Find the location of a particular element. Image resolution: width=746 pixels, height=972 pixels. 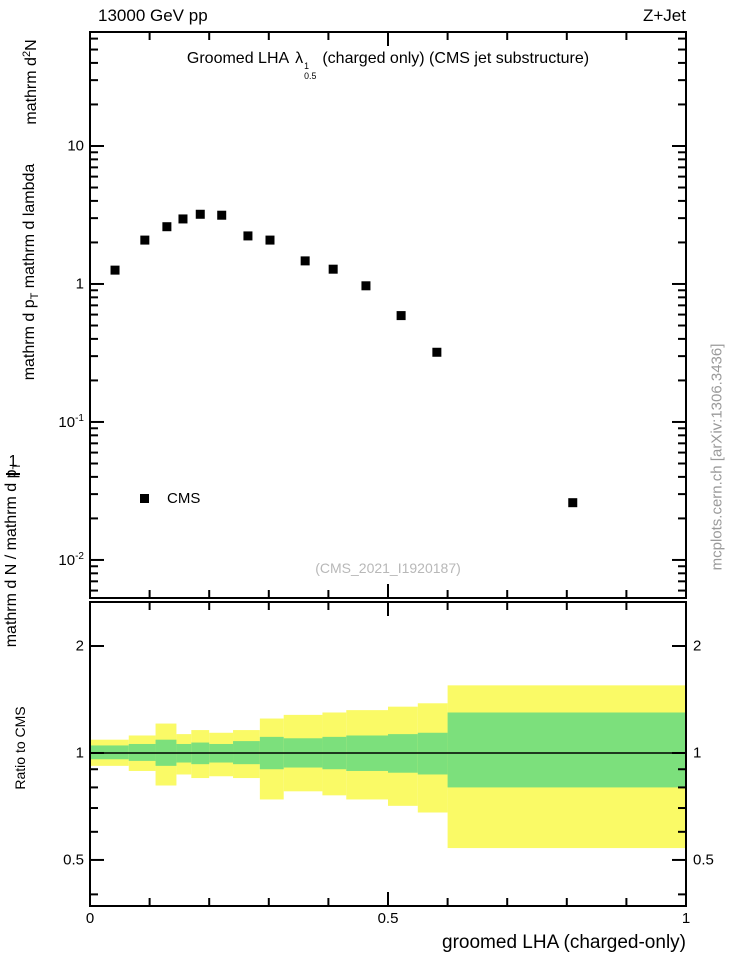

y-axis-label-numerator: mathrm d2N is located at coordinates (30, 82).